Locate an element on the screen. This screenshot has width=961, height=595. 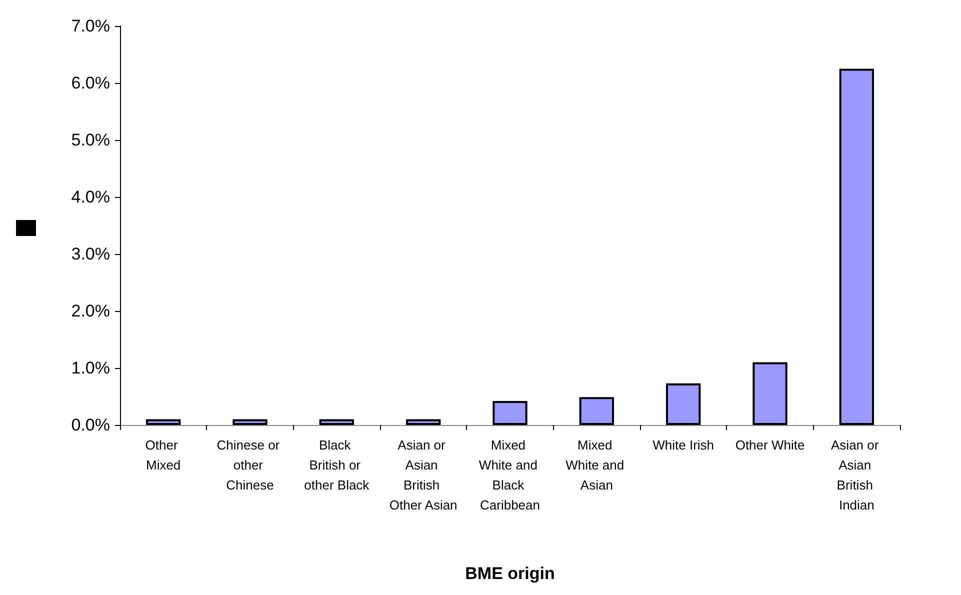
y-tick-label: 0.0% is located at coordinates (90, 425).